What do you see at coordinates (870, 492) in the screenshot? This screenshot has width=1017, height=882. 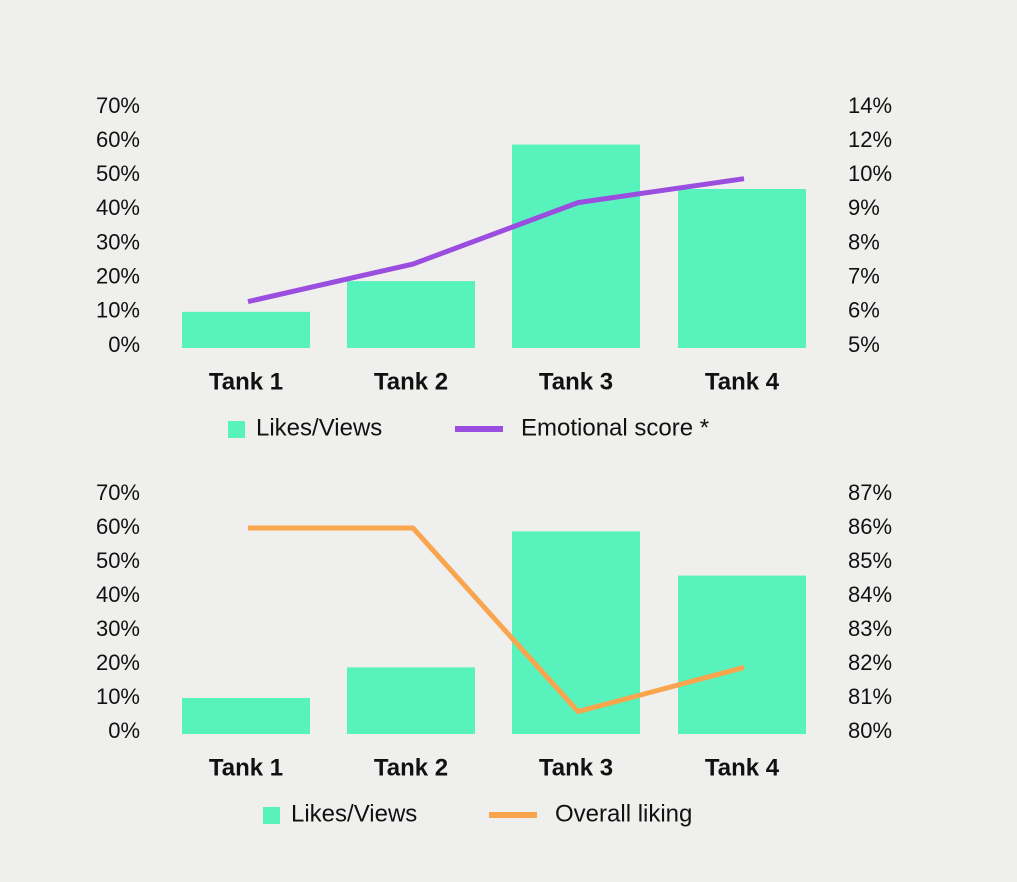 I see `y2-tick-label: 87%` at bounding box center [870, 492].